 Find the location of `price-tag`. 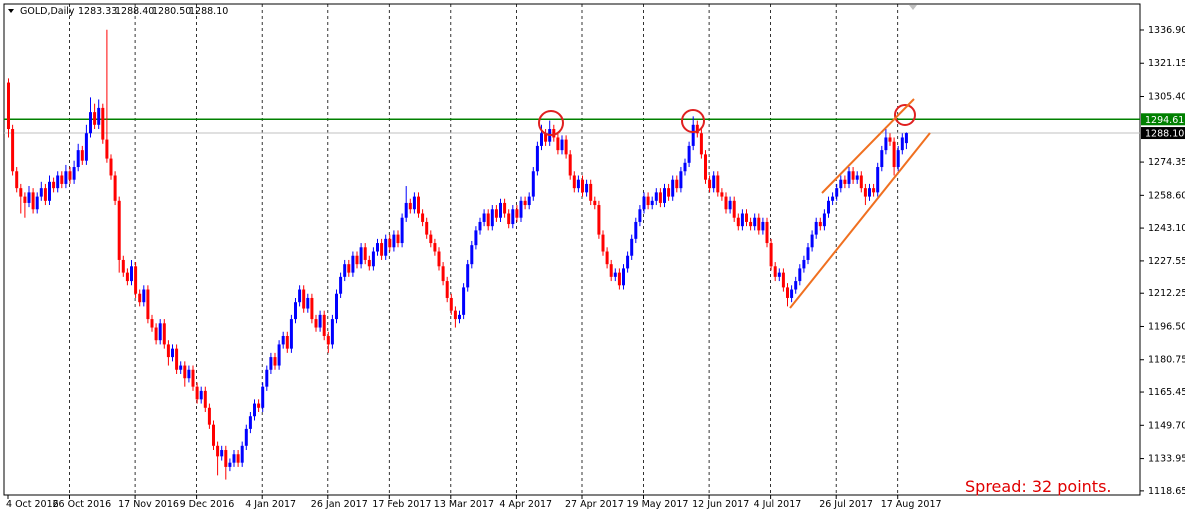

price-tag is located at coordinates (1163, 119).